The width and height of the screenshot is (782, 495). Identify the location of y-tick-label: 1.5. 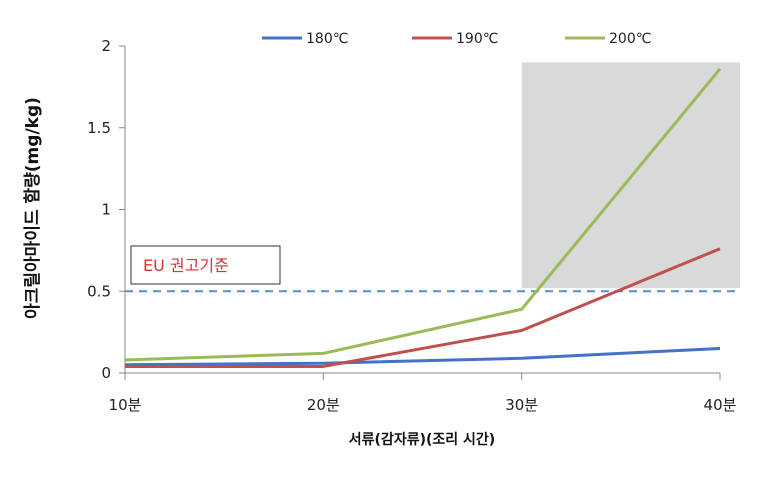
(99, 128).